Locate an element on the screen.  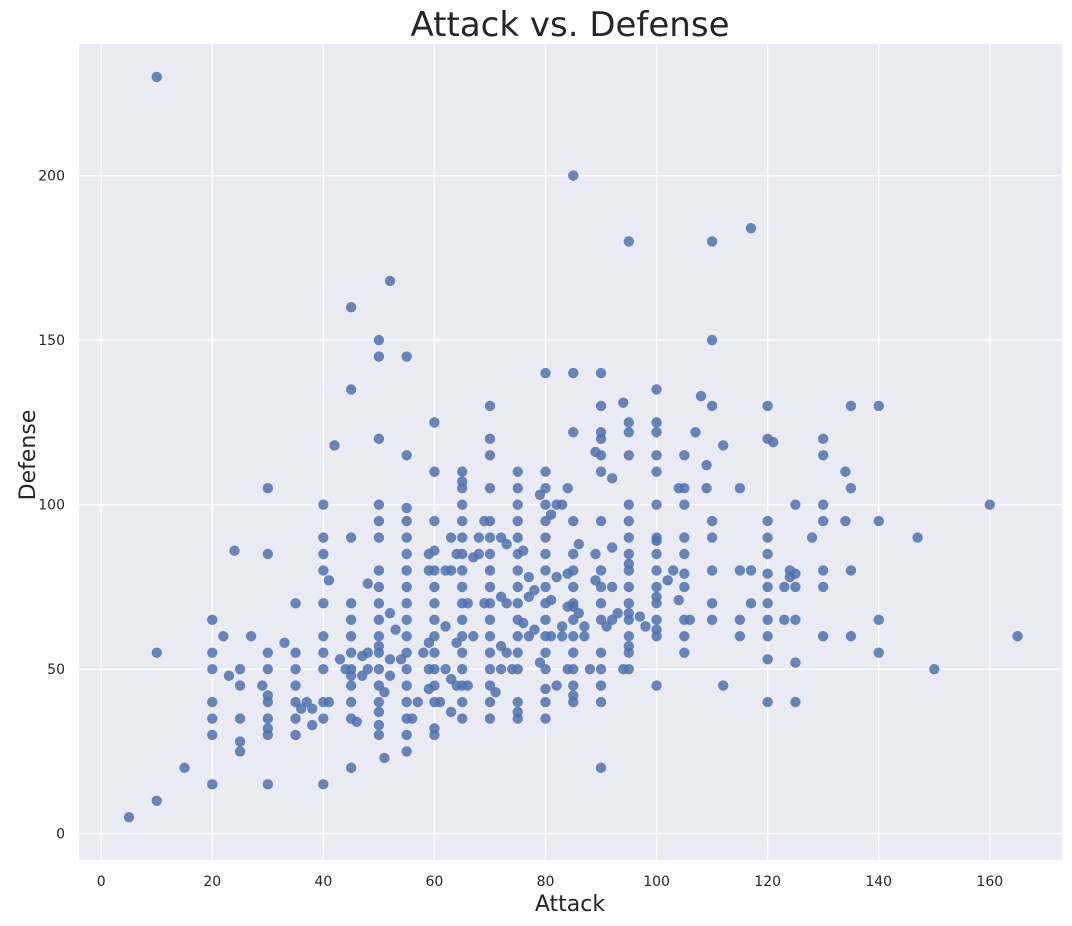
y-tick-label: 150 is located at coordinates (51, 341).